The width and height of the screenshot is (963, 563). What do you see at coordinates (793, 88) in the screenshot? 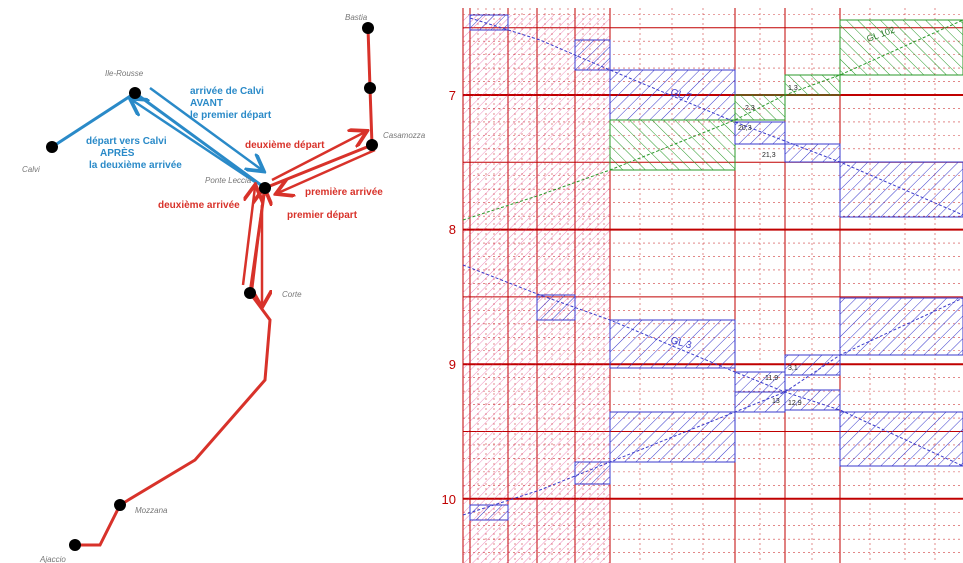
I see `small-label: 1,3` at bounding box center [793, 88].